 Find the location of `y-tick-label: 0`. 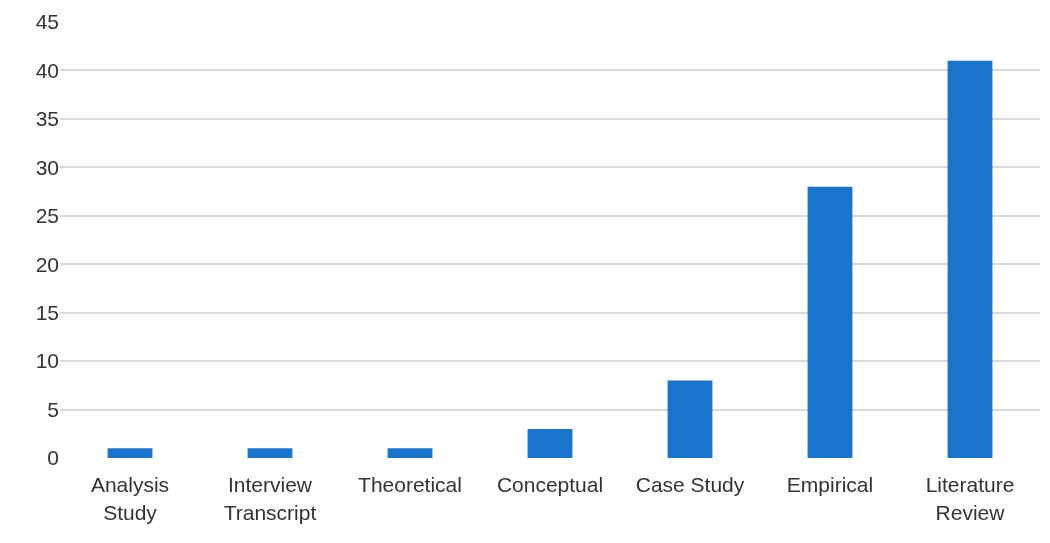

y-tick-label: 0 is located at coordinates (53, 458).